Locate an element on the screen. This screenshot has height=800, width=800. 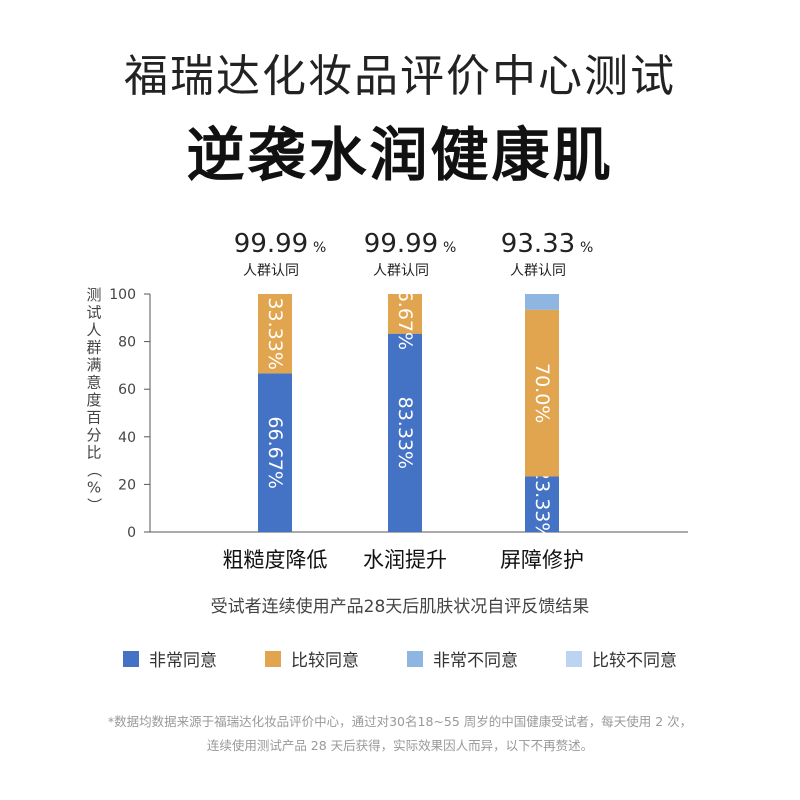
legend-item: 比较同意 is located at coordinates (312, 658).